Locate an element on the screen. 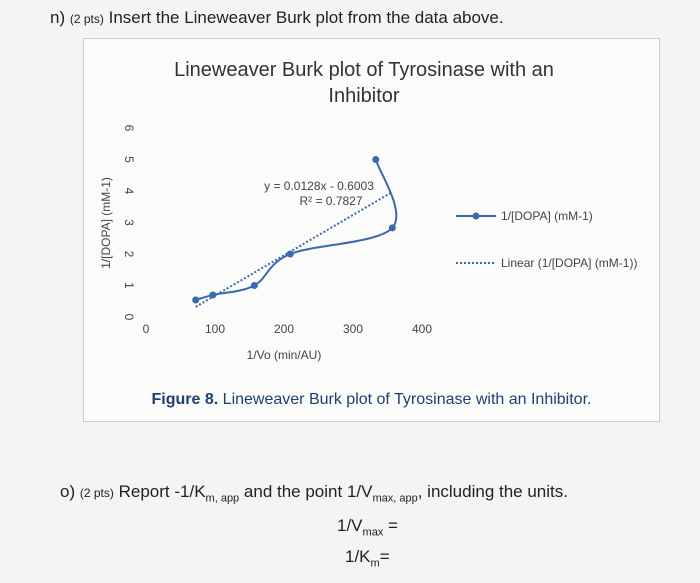 The width and height of the screenshot is (700, 583). x-tick-label: 100 is located at coordinates (215, 329).